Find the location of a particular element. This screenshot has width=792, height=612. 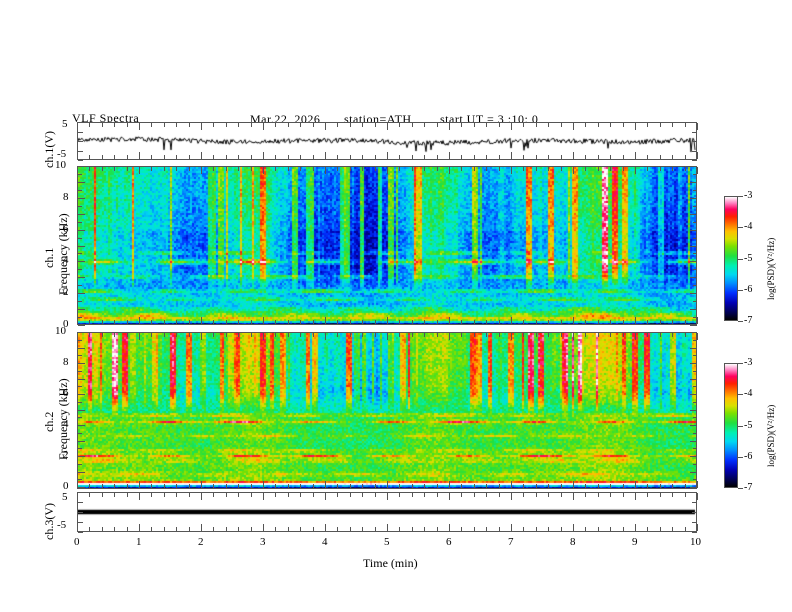

ch3-waveform-ylabel: ch.3(V) is located at coordinates (49, 521).